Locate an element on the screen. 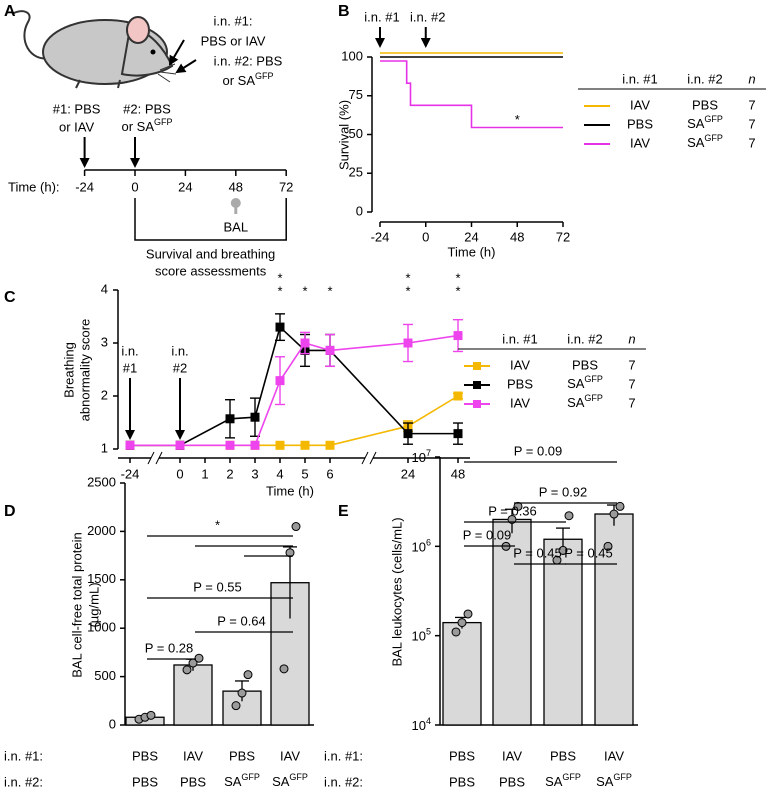  route-label-sup: GFP is located at coordinates (264, 76).